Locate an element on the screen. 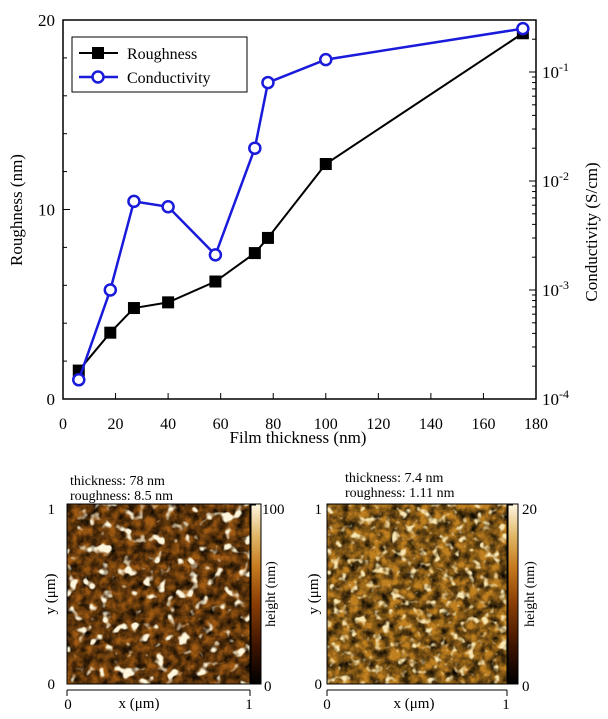 This screenshot has height=719, width=608. afm-b-cbar-bottom: 0 is located at coordinates (526, 687).